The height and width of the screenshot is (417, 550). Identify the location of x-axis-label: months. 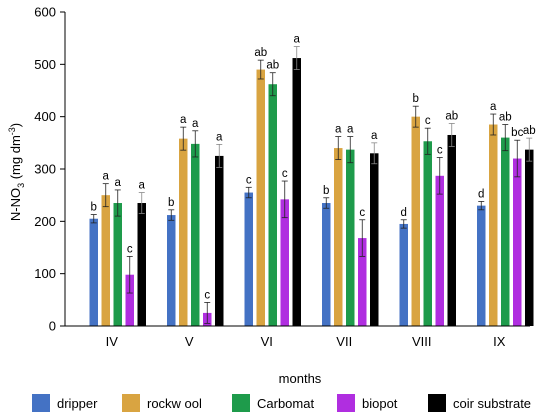
(300, 378).